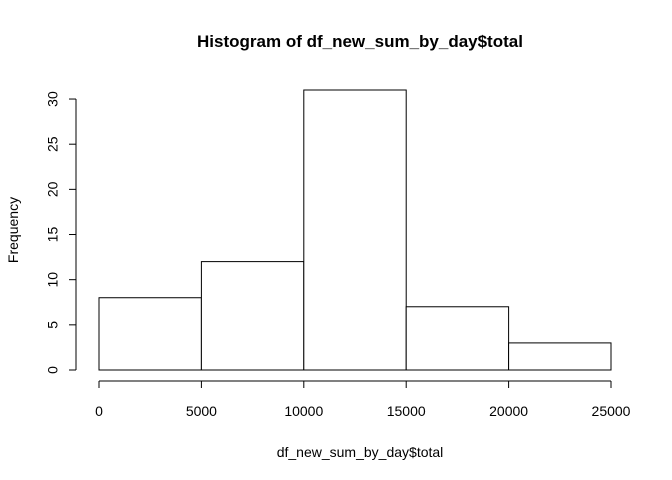 The image size is (672, 480). Describe the element at coordinates (201, 411) in the screenshot. I see `x-tick-label-1: 5000` at that location.